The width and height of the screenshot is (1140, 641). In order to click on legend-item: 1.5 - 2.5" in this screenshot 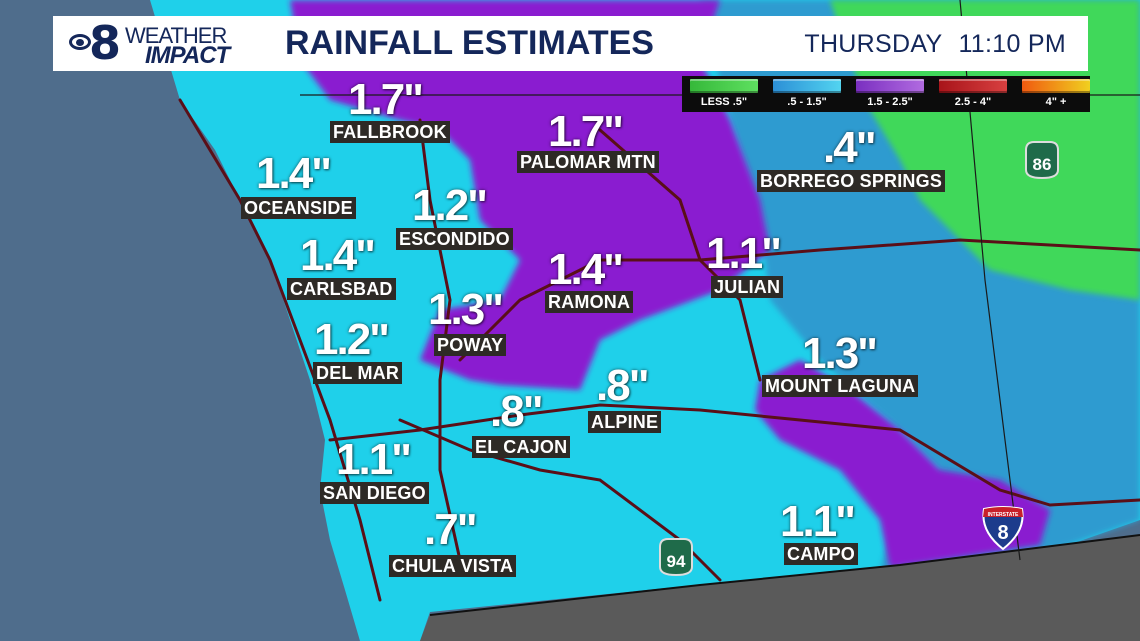, I will do `click(890, 93)`.